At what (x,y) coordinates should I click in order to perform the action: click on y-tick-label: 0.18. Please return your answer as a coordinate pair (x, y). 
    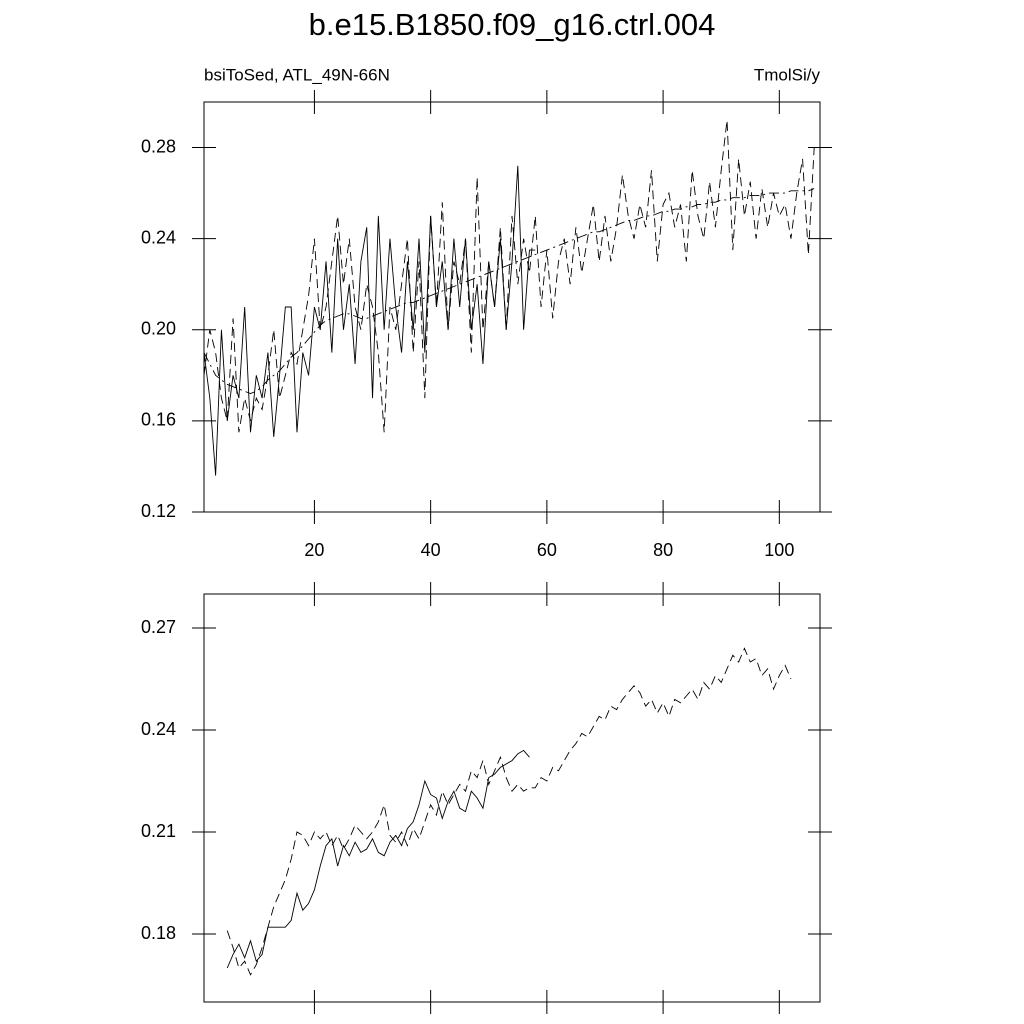
    Looking at the image, I should click on (158, 933).